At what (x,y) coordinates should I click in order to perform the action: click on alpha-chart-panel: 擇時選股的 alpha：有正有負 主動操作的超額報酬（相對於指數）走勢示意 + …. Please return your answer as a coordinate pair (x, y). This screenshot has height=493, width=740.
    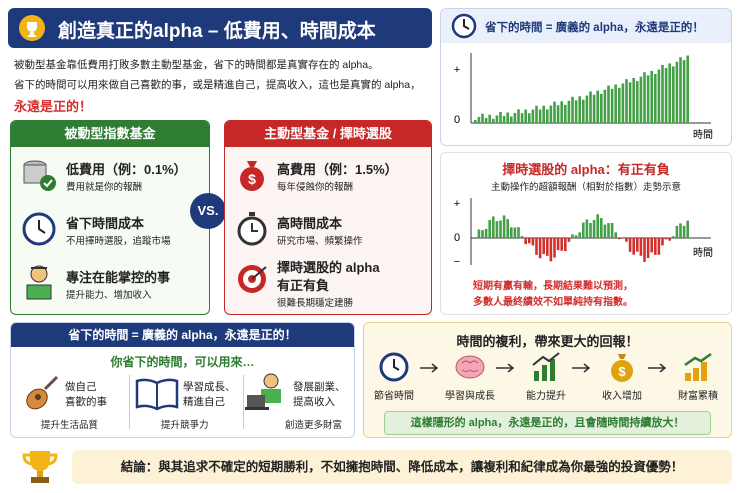
    Looking at the image, I should click on (586, 233).